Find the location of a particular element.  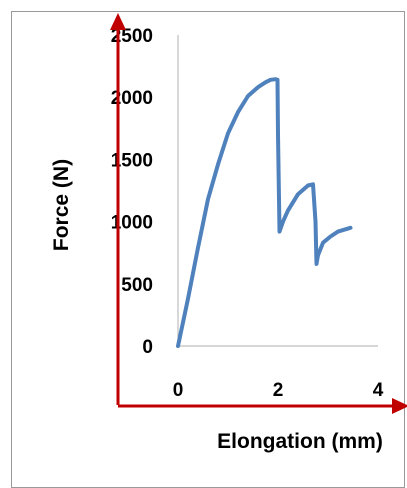

y-tick-label: 1500 is located at coordinates (132, 160).